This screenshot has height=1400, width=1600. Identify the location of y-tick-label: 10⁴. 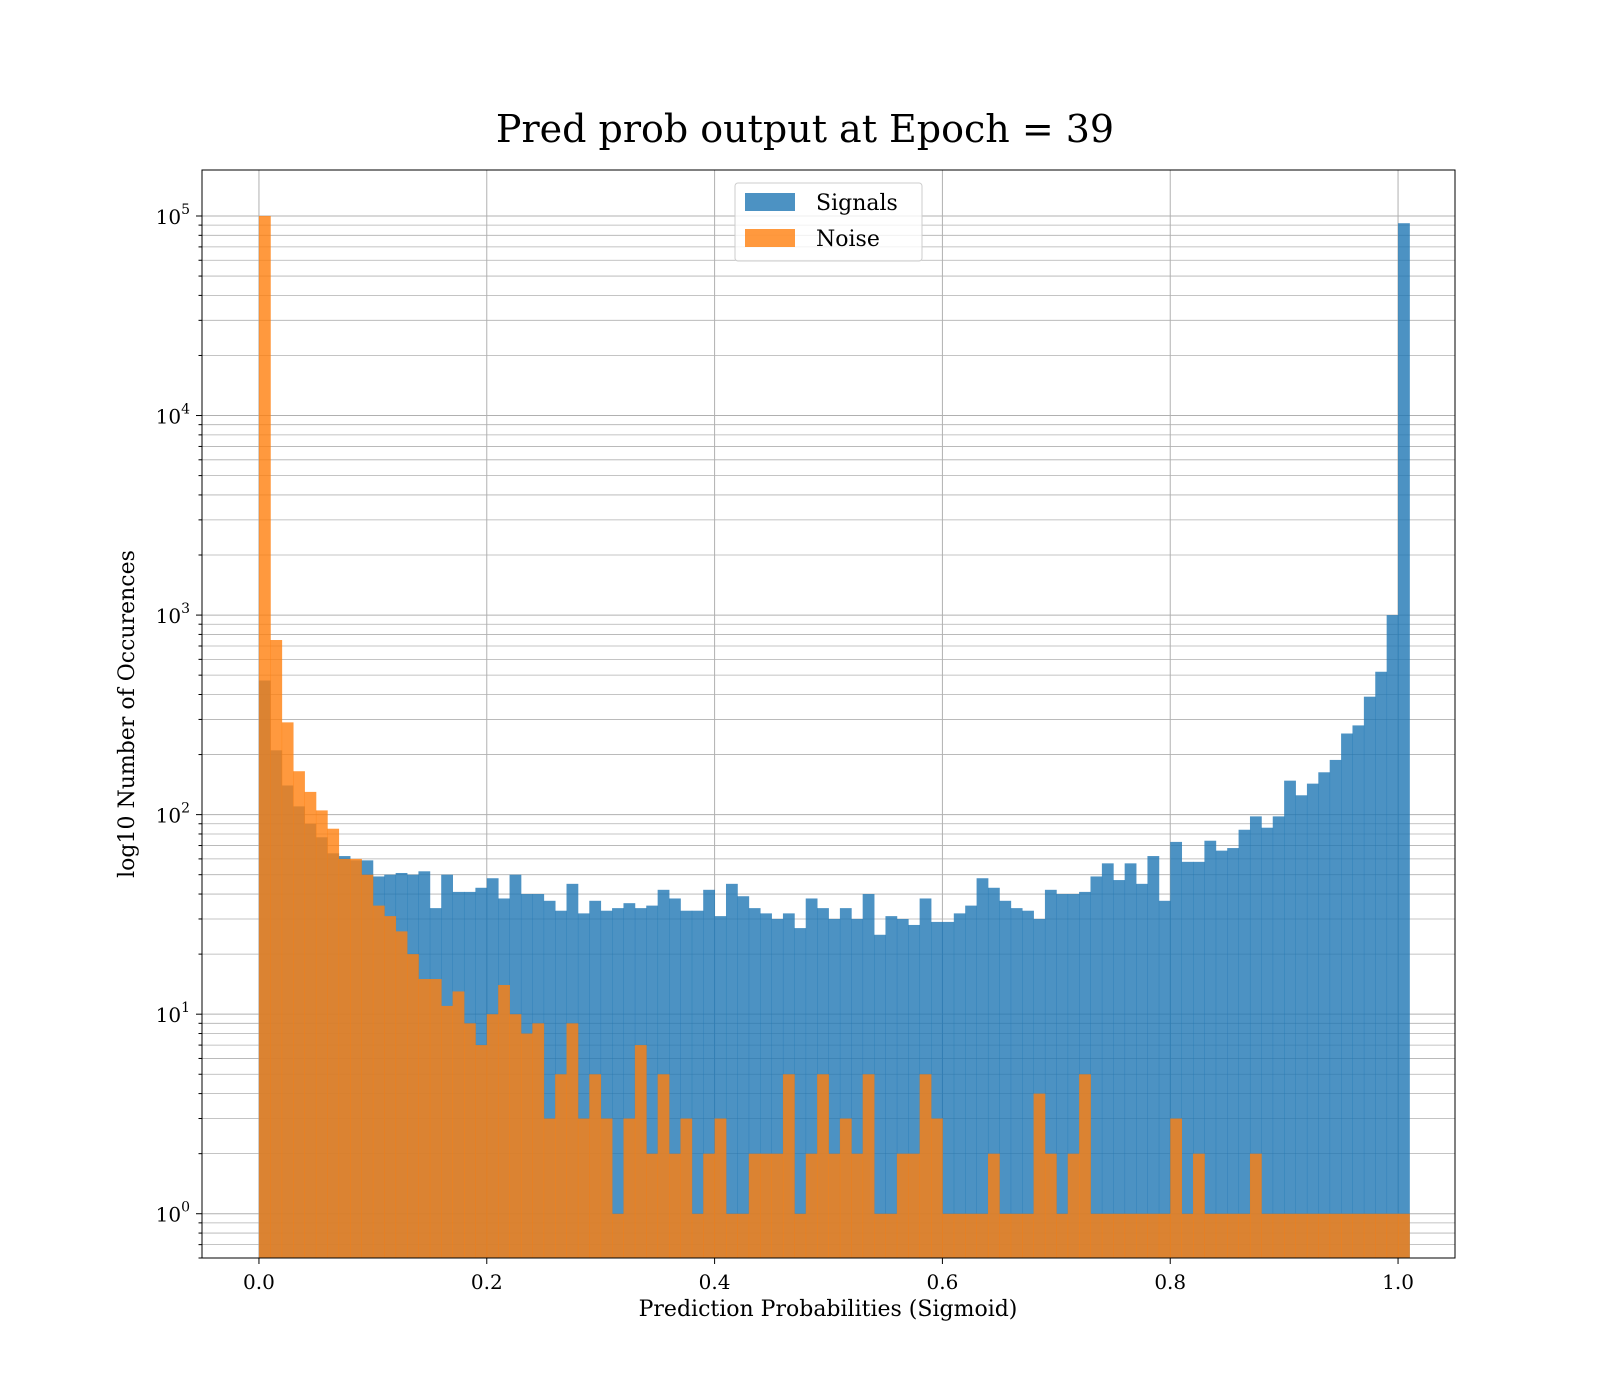
(173, 415).